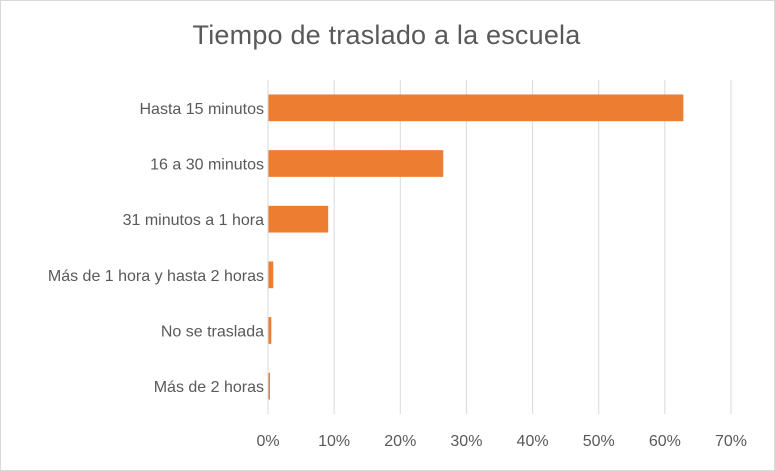  Describe the element at coordinates (207, 165) in the screenshot. I see `category-label: 16 a 30 minutos` at that location.